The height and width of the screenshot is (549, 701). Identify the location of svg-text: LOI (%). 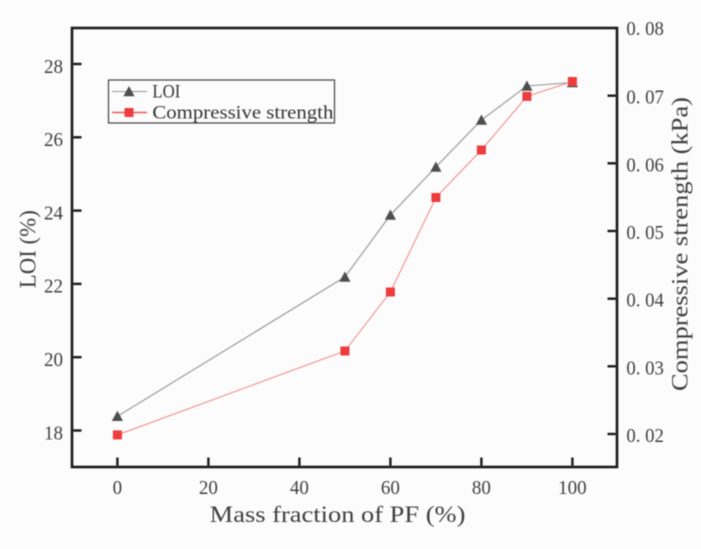
(28, 249).